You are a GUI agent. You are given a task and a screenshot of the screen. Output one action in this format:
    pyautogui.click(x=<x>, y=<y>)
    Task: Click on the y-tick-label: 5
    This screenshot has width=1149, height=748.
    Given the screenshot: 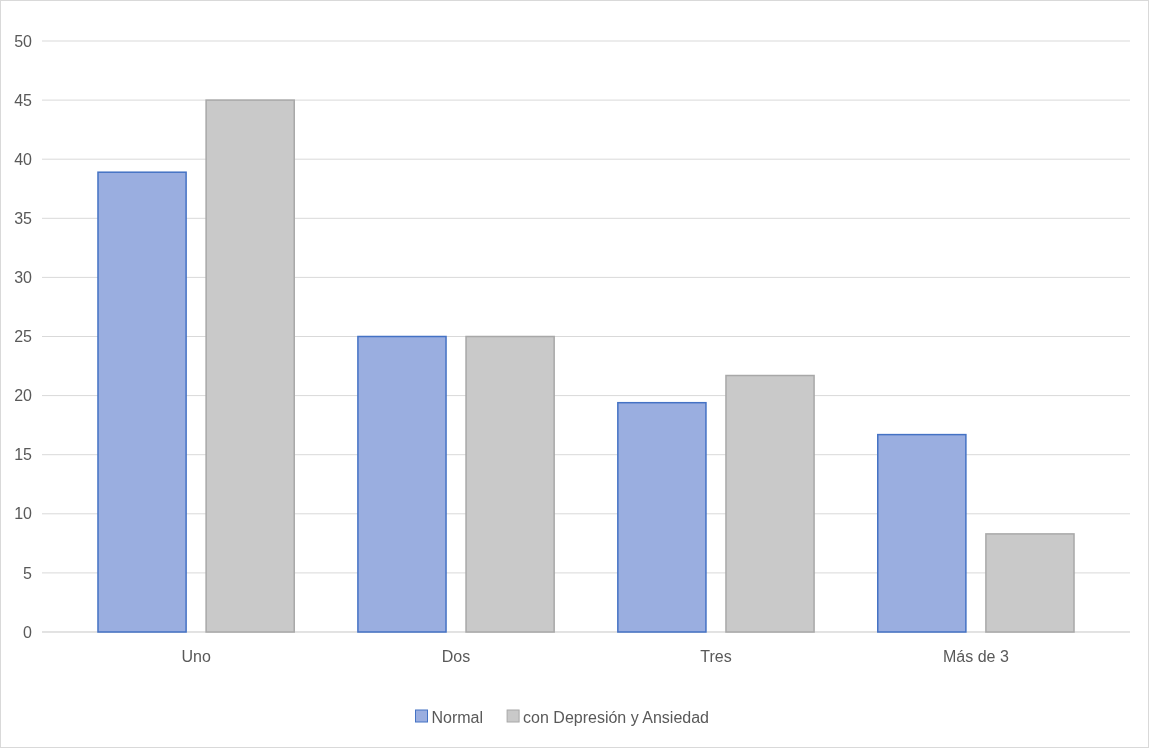 What is the action you would take?
    pyautogui.click(x=28, y=573)
    